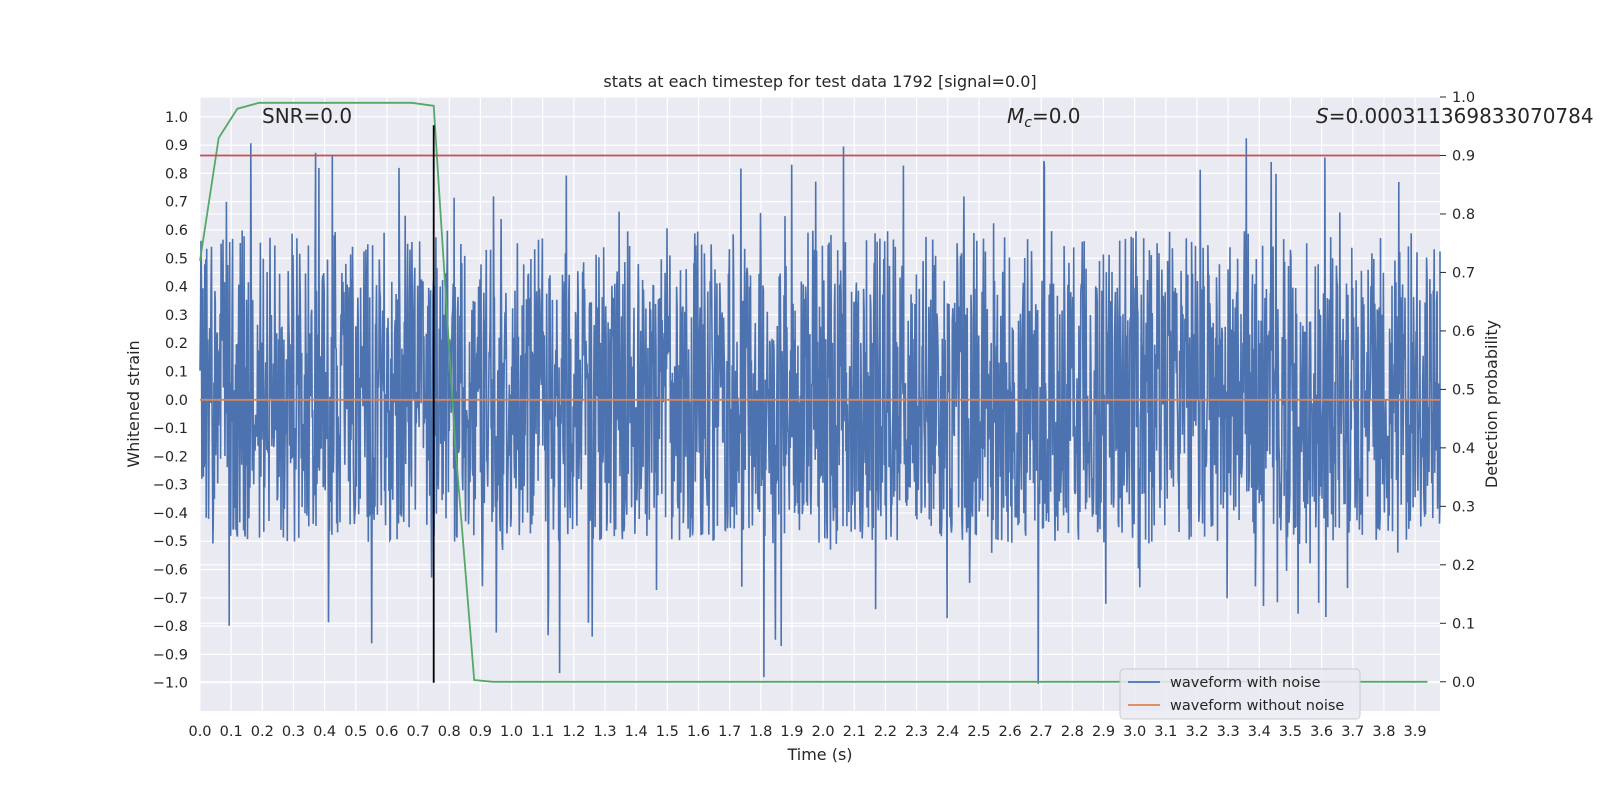 The height and width of the screenshot is (804, 1600). Describe the element at coordinates (823, 732) in the screenshot. I see `x-tick-label: 2.0` at that location.